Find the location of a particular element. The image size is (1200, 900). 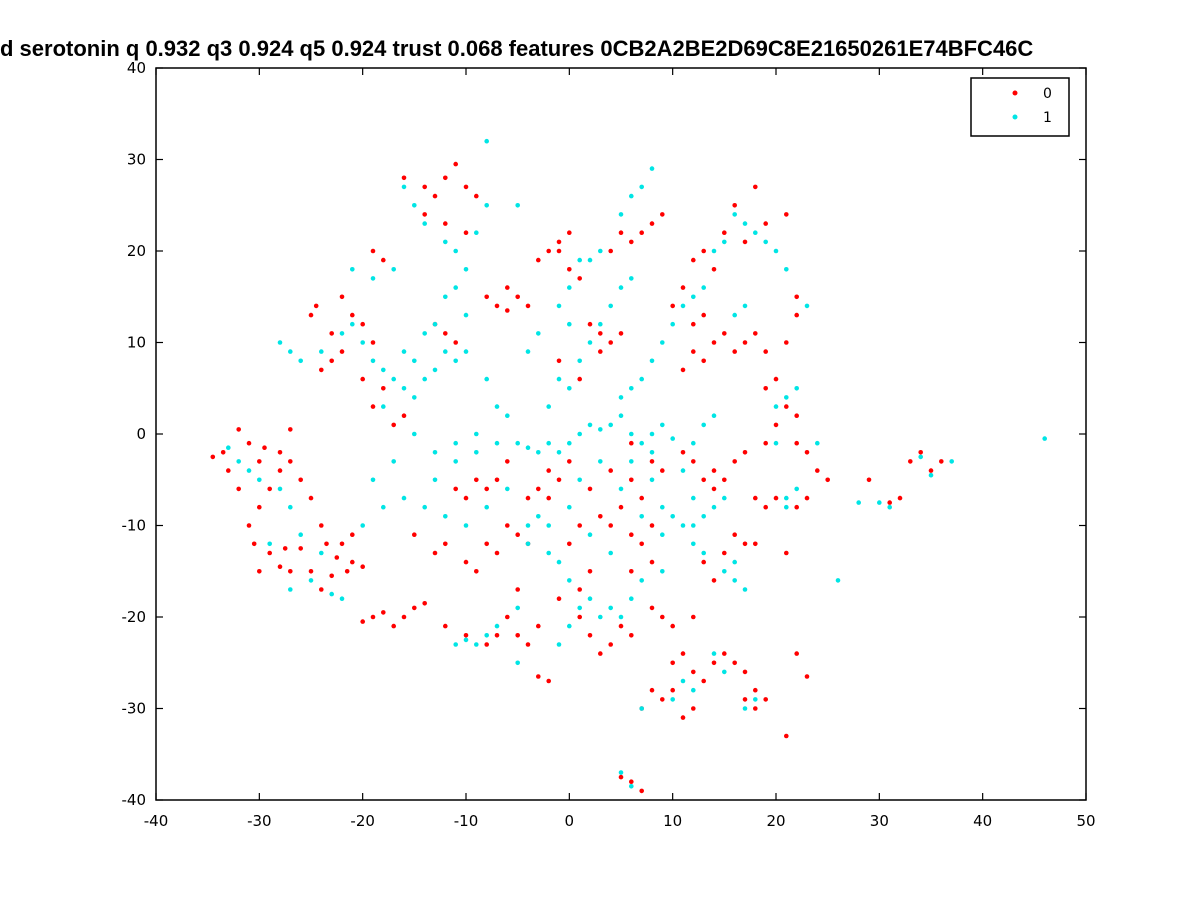

legend-box is located at coordinates (1020, 107).